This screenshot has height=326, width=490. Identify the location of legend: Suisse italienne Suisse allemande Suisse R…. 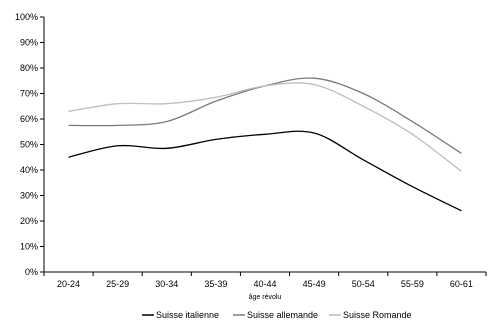
(277, 315).